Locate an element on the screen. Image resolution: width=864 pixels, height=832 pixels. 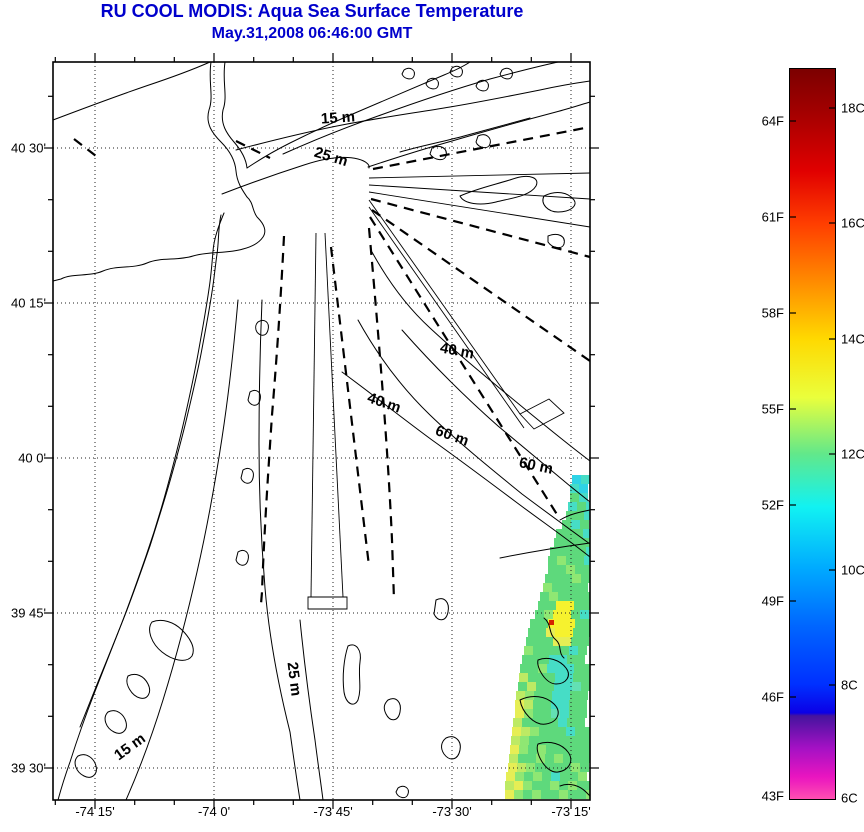
contour-40m-west is located at coordinates (466, 464).